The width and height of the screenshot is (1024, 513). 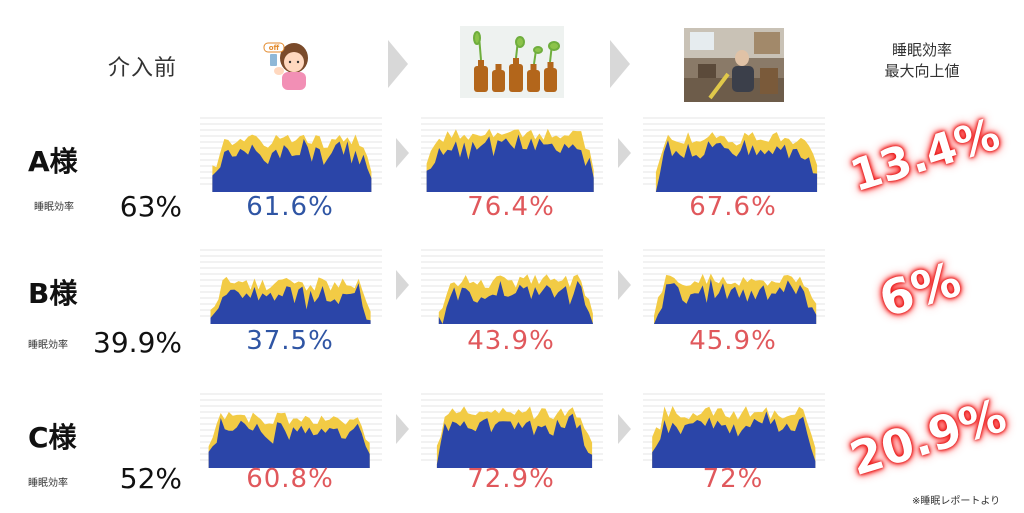 What do you see at coordinates (48, 483) in the screenshot?
I see `efficiency-label-c: 睡眠効率` at bounding box center [48, 483].